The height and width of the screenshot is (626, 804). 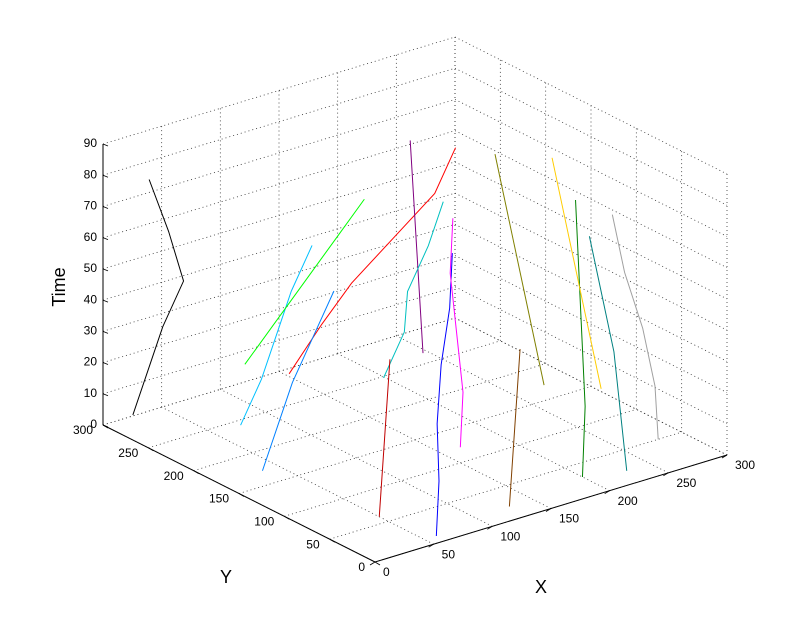 What do you see at coordinates (91, 237) in the screenshot?
I see `z-tick-label: 60` at bounding box center [91, 237].